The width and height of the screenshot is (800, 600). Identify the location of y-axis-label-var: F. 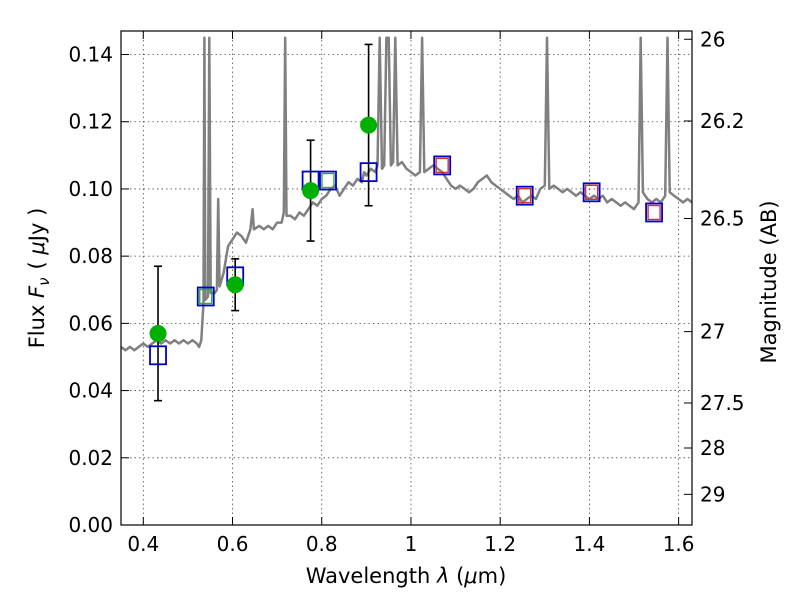
(37, 291).